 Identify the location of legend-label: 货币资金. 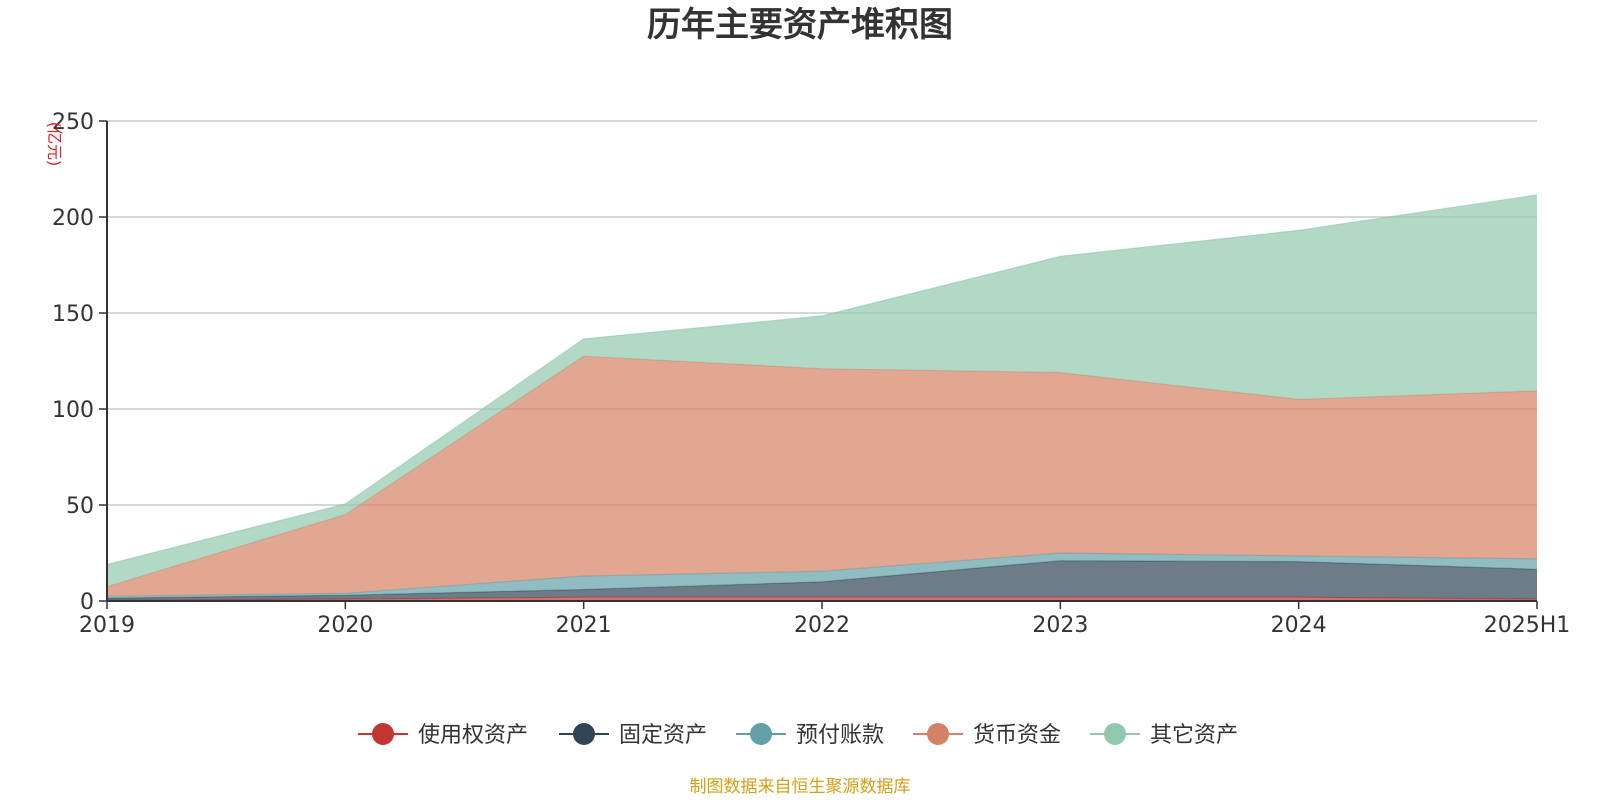
(1017, 735).